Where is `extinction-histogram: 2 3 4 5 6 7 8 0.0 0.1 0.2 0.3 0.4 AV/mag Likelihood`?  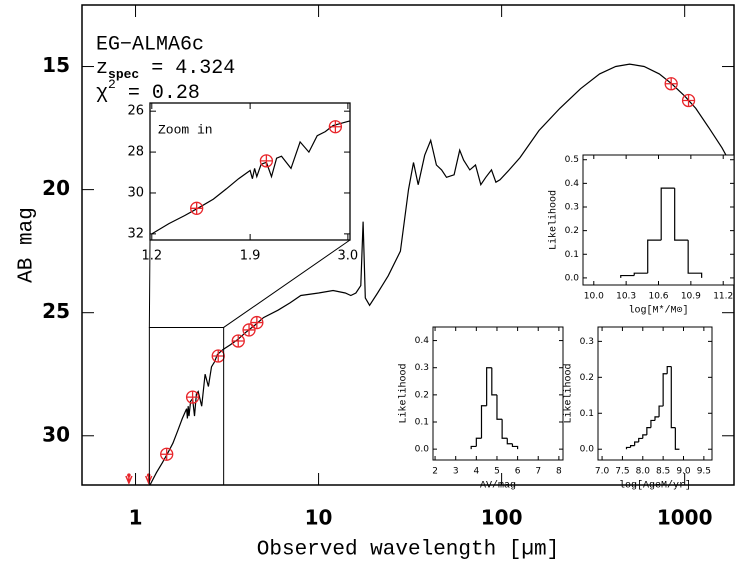 extinction-histogram: 2 3 4 5 6 7 8 0.0 0.1 0.2 0.3 0.4 AV/mag Likelihood is located at coordinates (481, 409).